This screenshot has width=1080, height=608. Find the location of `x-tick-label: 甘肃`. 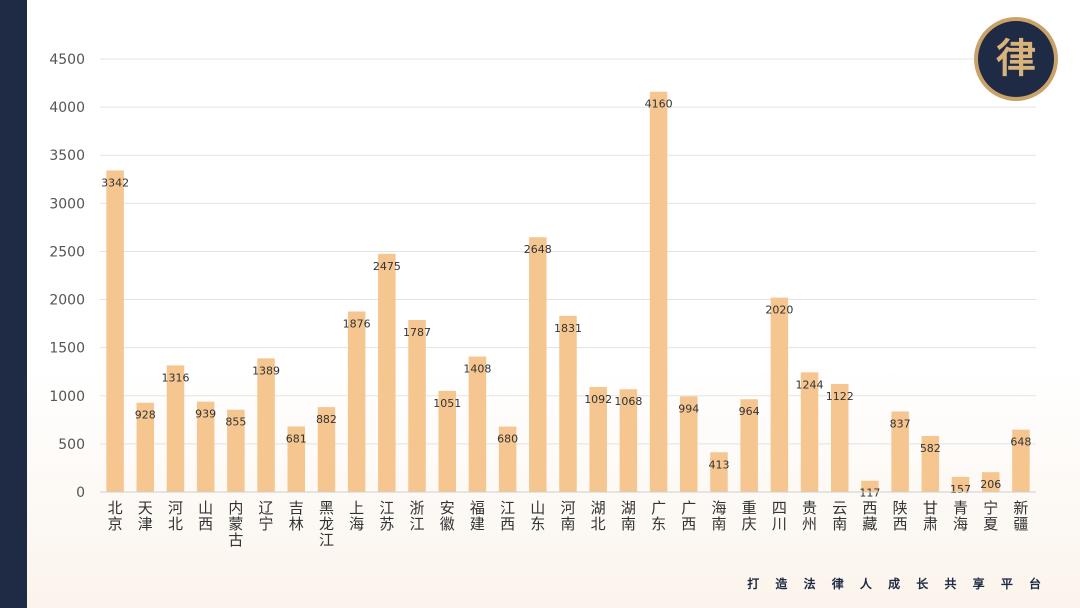

x-tick-label: 甘肃 is located at coordinates (930, 516).